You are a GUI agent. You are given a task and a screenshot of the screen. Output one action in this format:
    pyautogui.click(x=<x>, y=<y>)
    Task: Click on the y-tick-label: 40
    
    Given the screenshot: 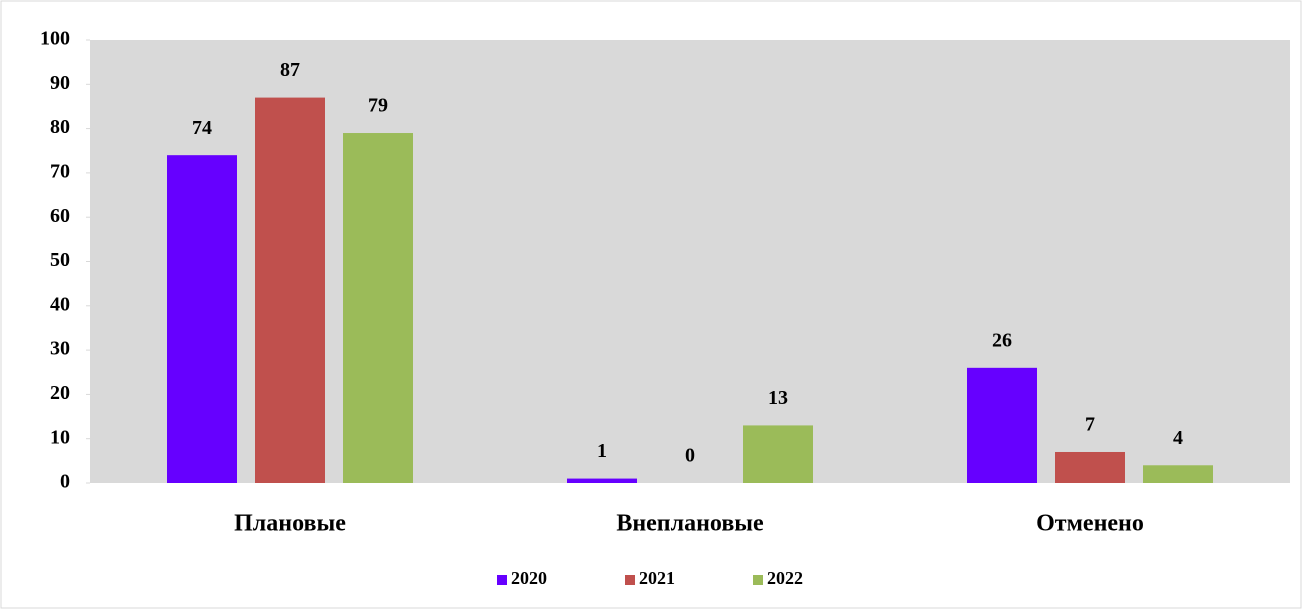 What is the action you would take?
    pyautogui.click(x=60, y=304)
    